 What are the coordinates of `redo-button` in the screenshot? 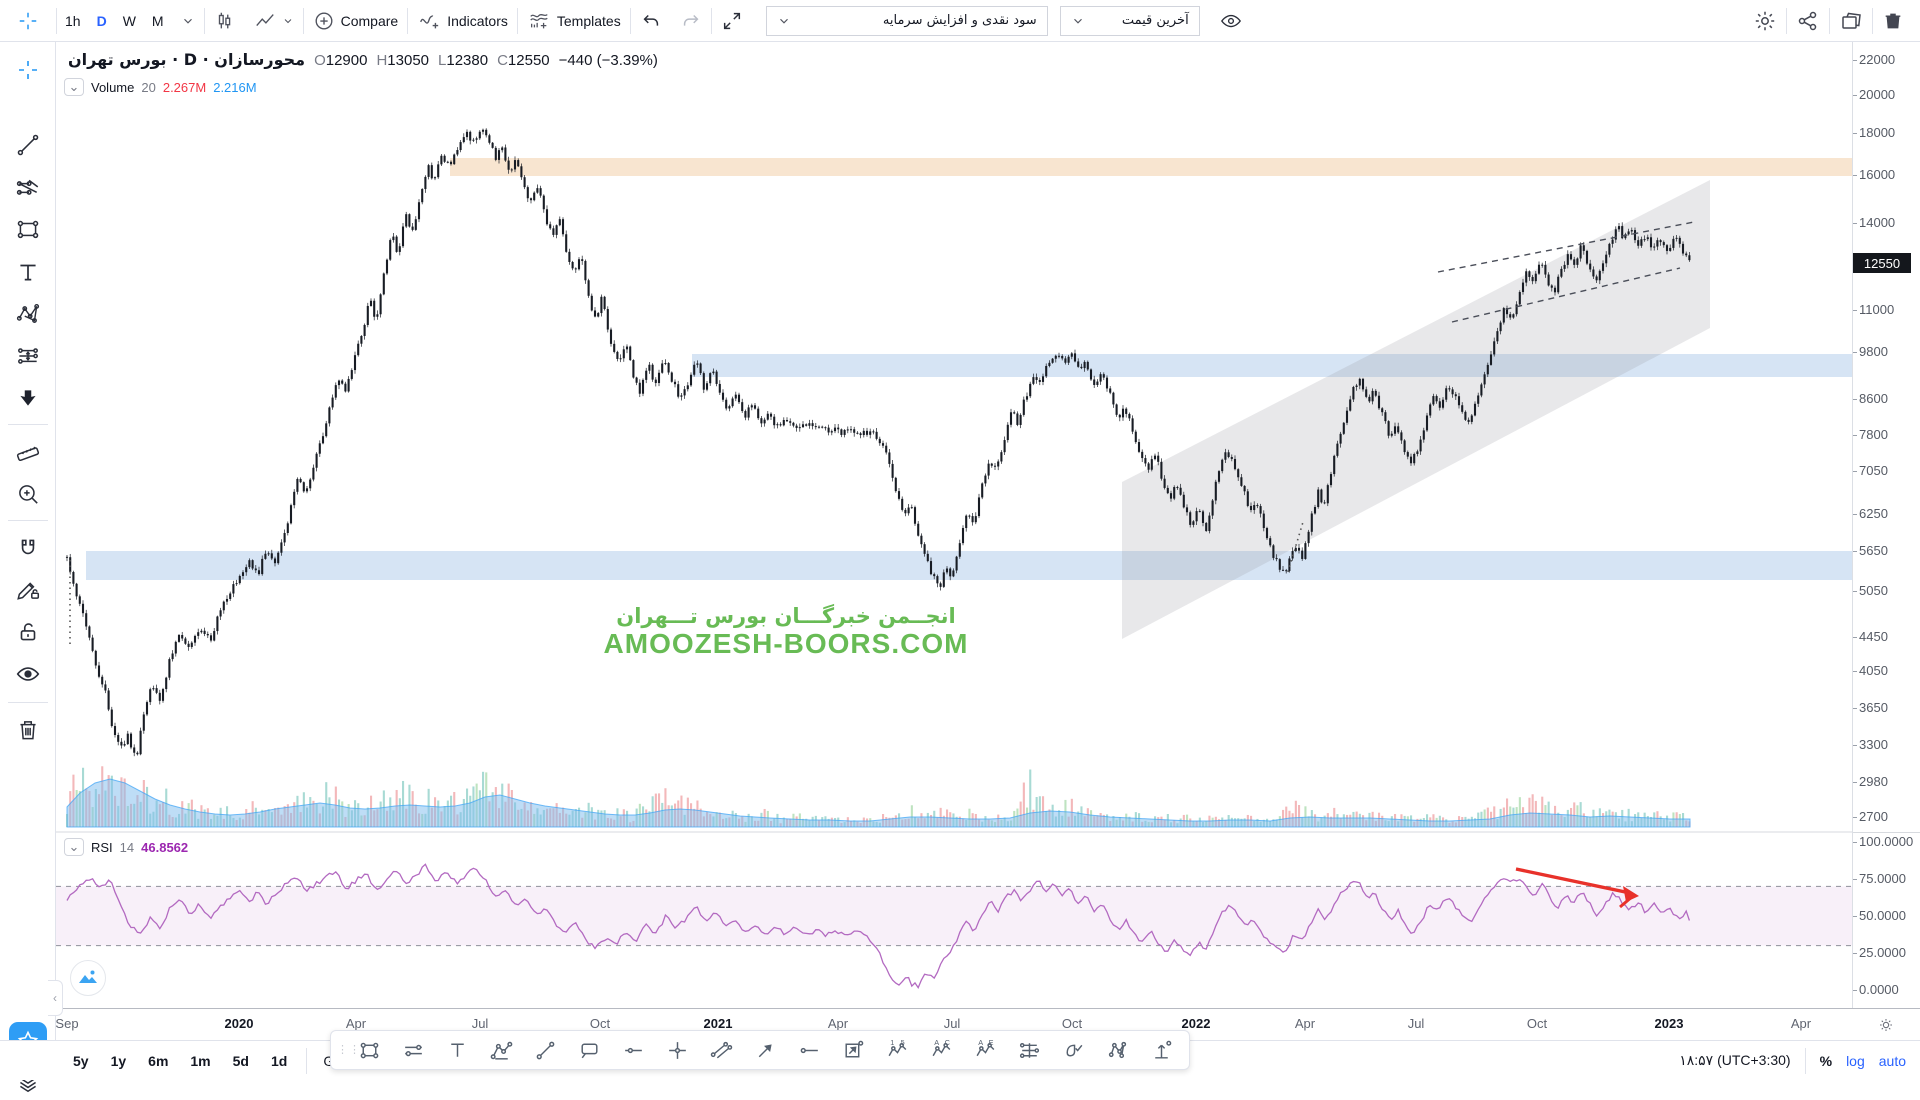 It's located at (691, 21).